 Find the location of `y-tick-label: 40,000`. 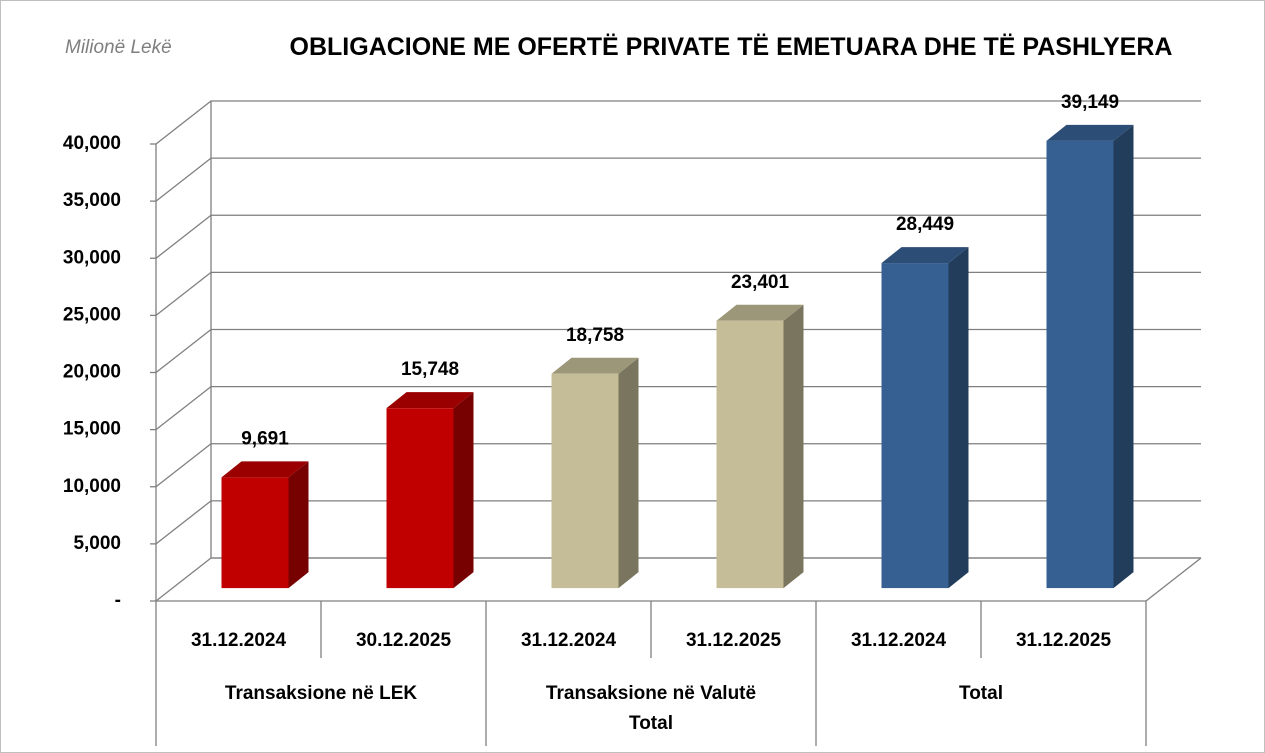

y-tick-label: 40,000 is located at coordinates (92, 143).